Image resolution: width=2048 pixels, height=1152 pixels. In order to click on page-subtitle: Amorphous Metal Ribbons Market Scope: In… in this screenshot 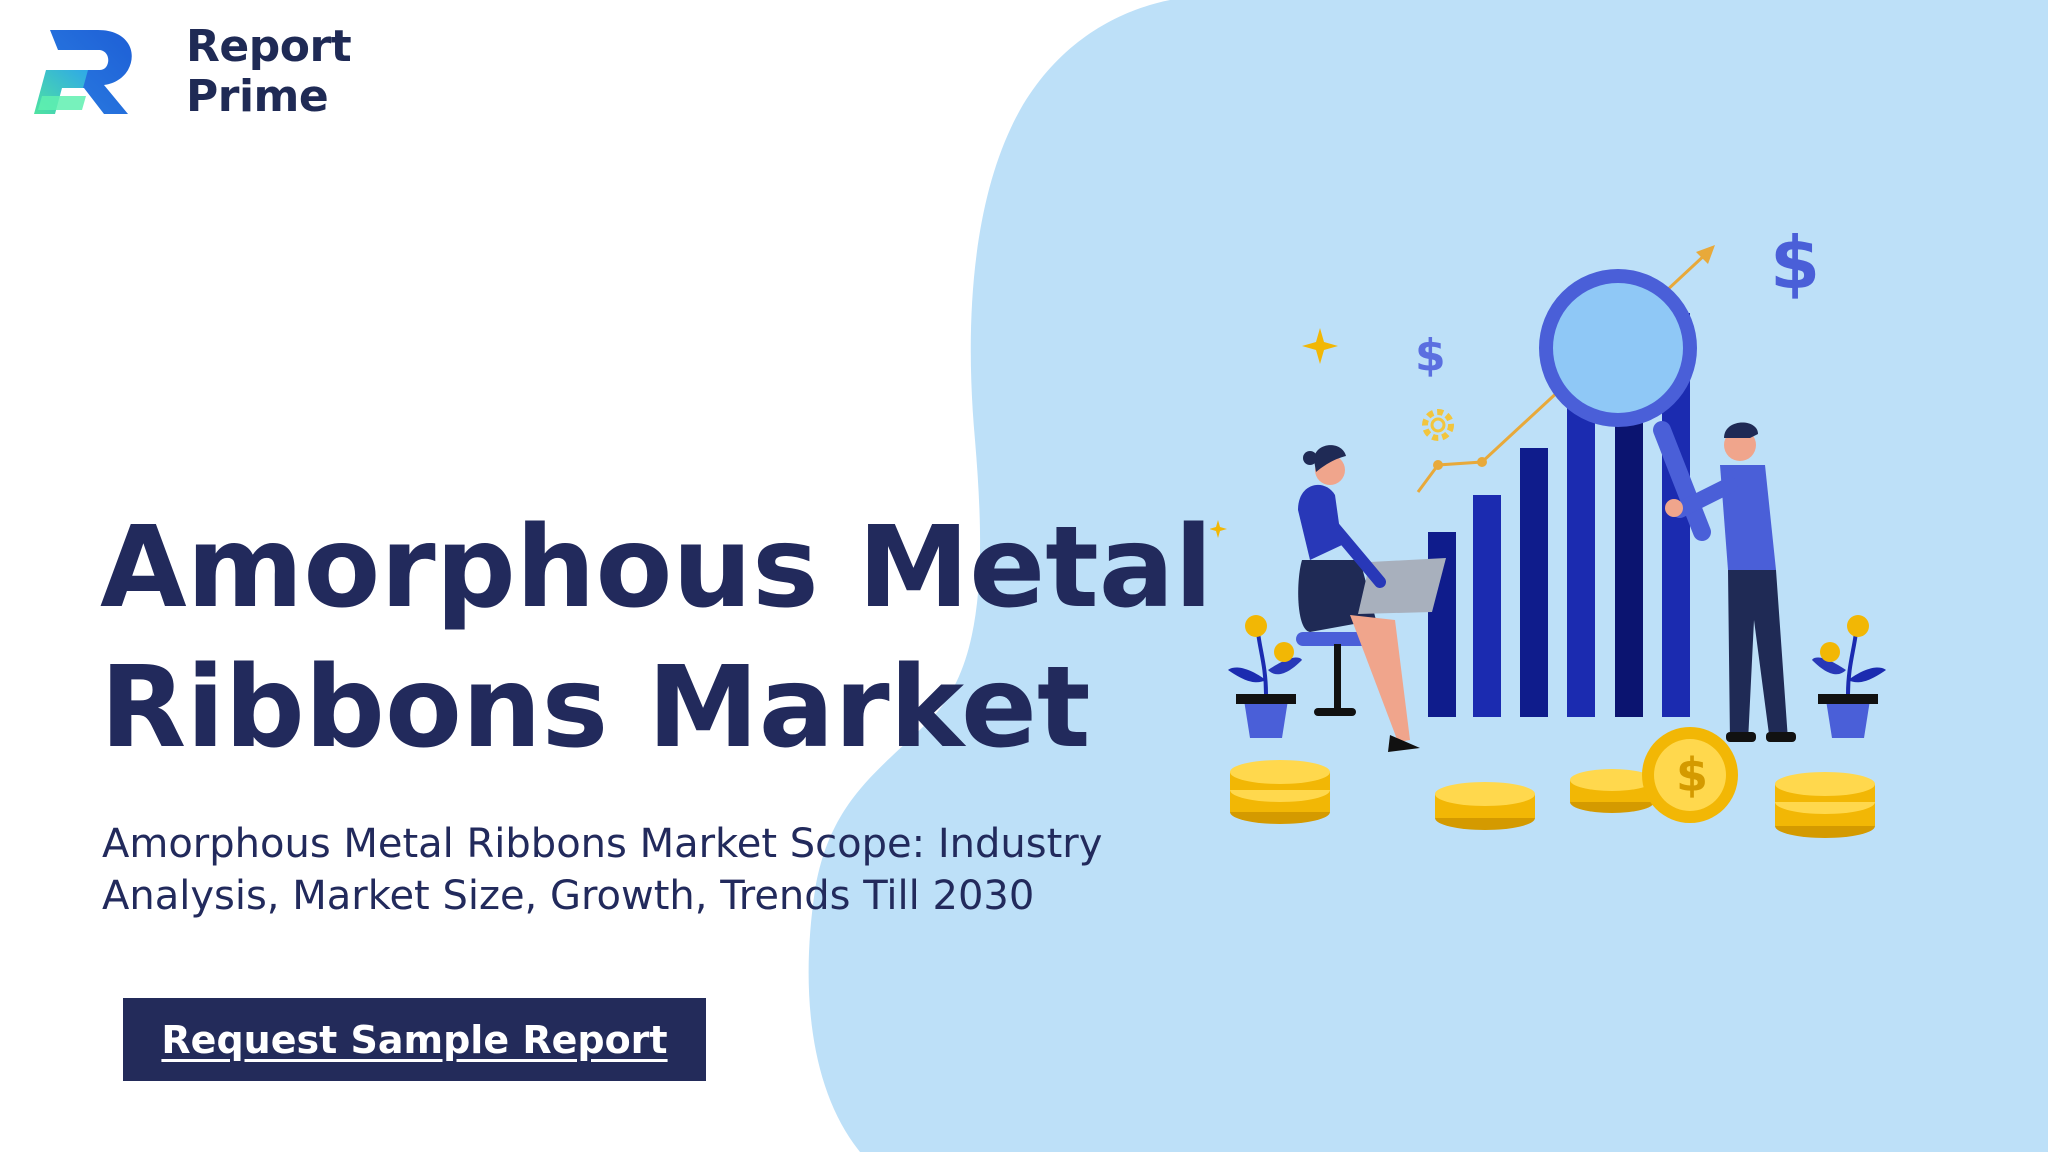, I will do `click(652, 870)`.